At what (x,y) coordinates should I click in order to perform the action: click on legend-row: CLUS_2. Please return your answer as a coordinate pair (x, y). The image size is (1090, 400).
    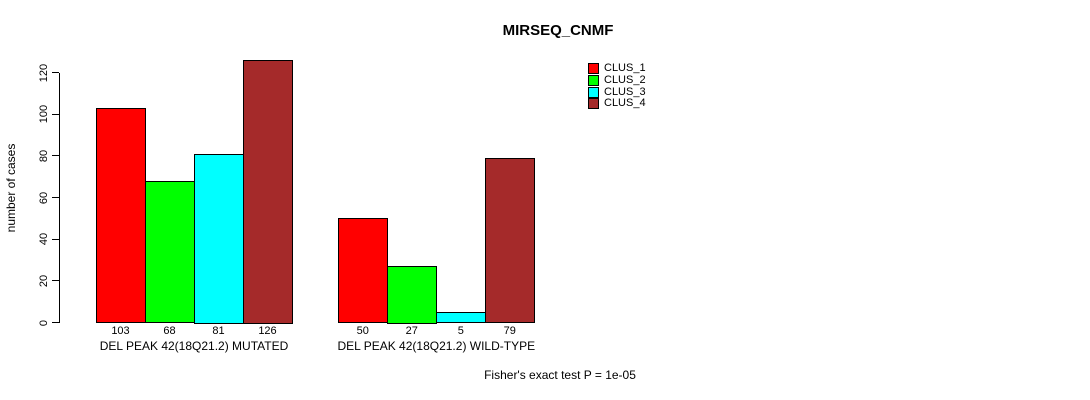
    Looking at the image, I should click on (617, 81).